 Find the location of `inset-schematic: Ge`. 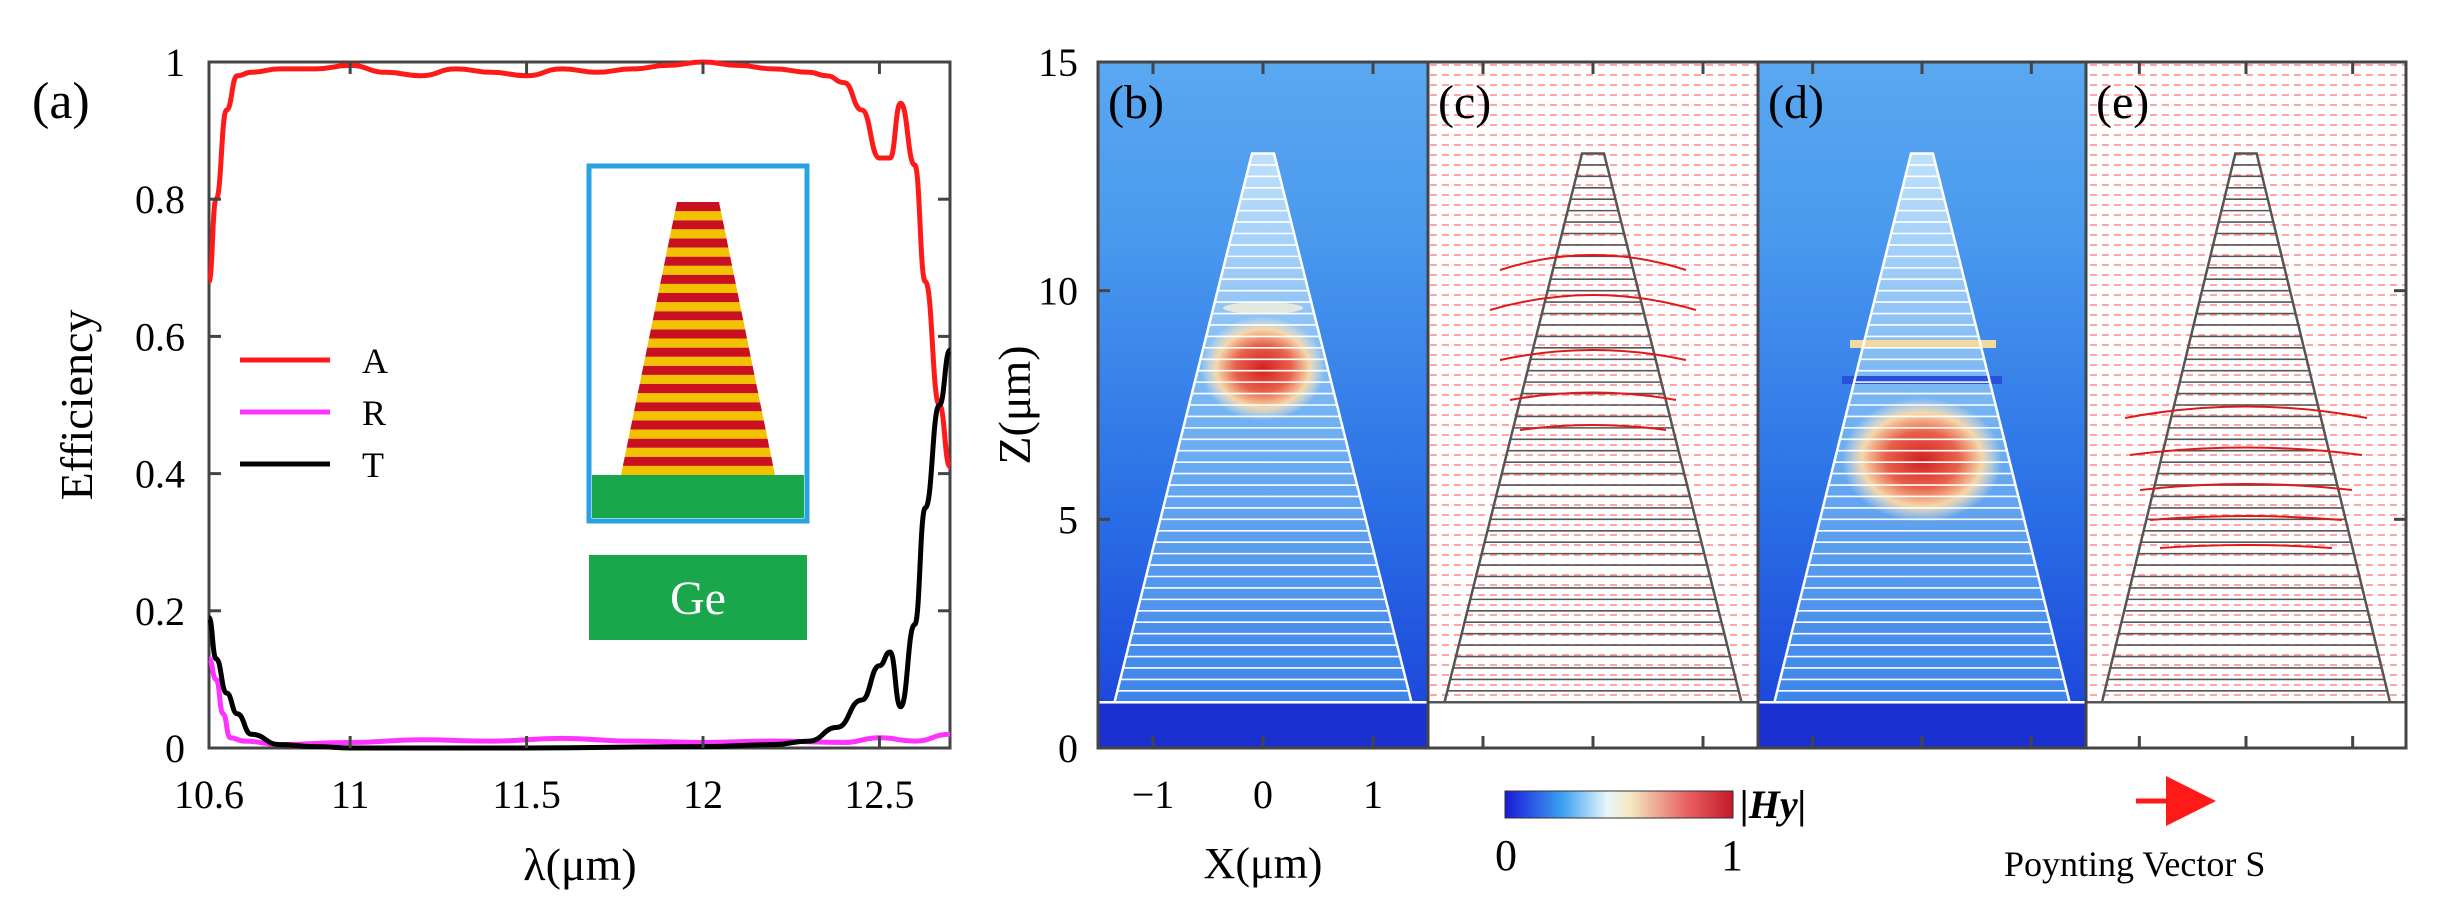

inset-schematic: Ge is located at coordinates (698, 401).